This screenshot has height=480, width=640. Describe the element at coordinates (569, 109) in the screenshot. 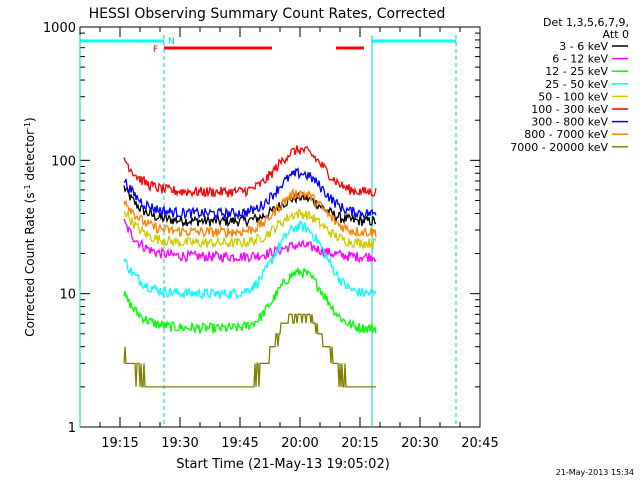

I see `legend-label: 100 - 300 keV` at that location.